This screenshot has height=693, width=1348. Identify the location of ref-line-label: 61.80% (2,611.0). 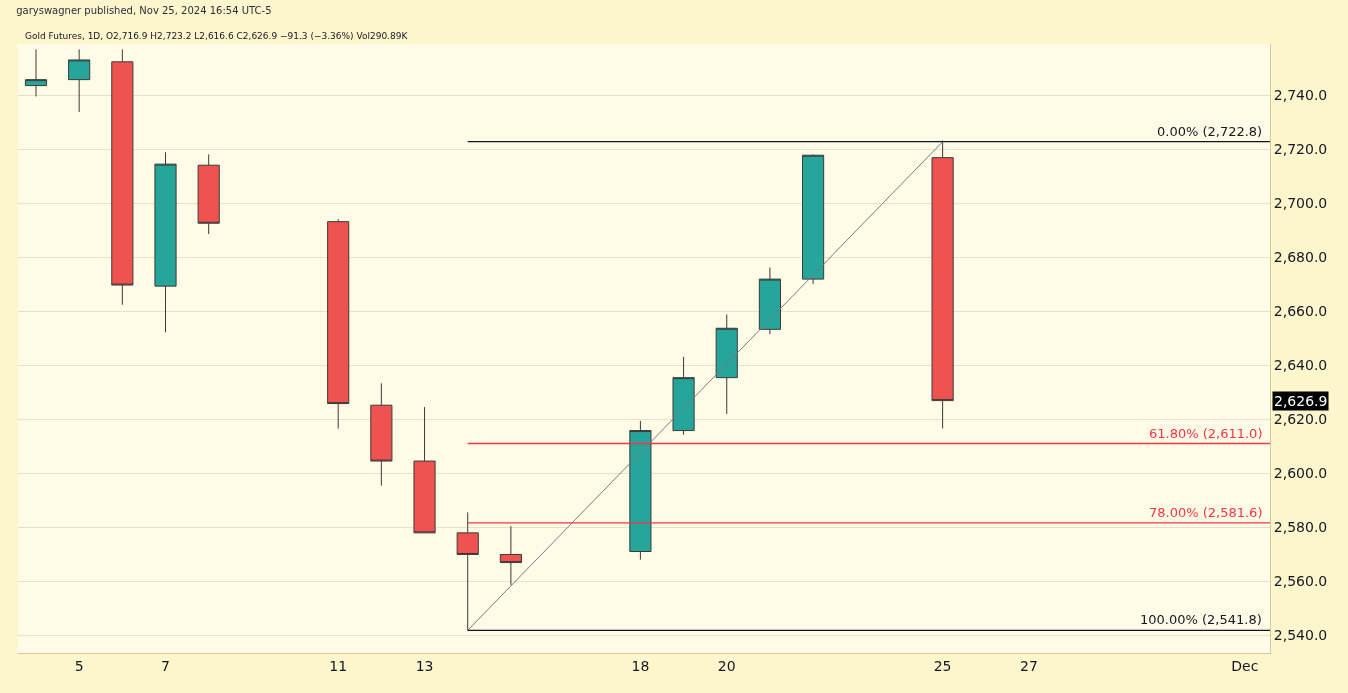
(1206, 433).